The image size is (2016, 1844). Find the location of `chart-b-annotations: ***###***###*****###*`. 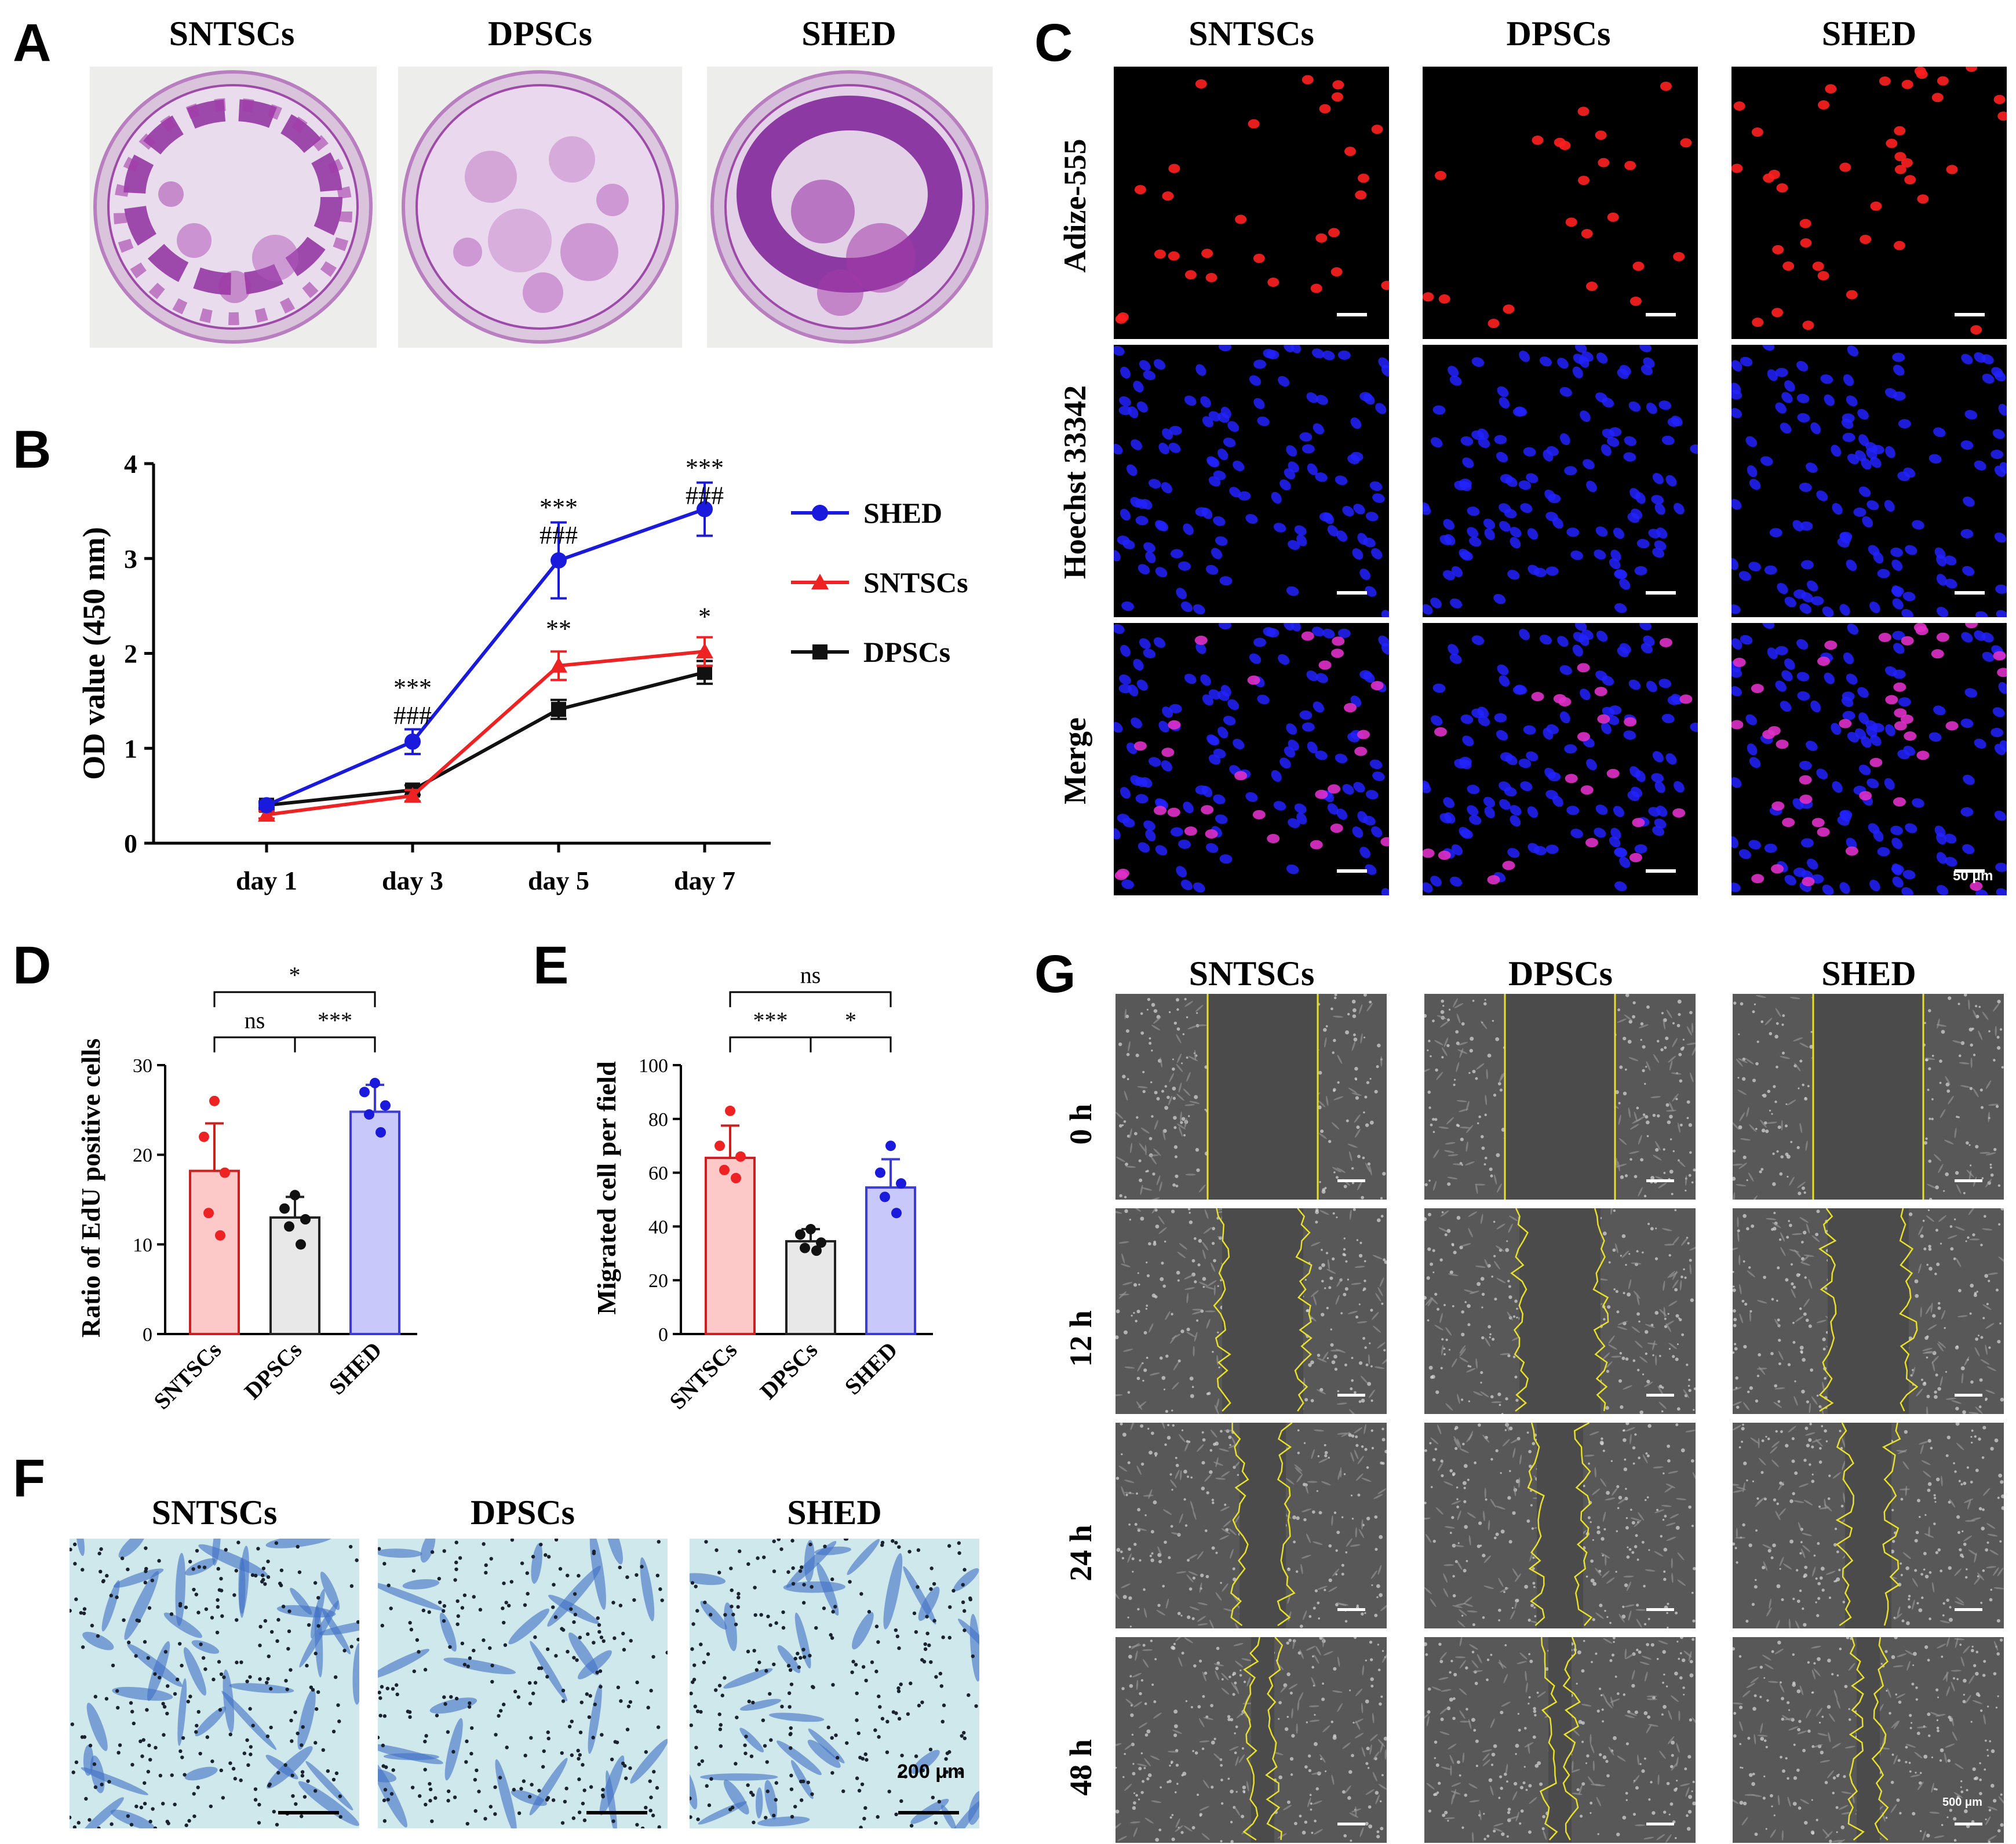

chart-b-annotations: ***###***###*****###* is located at coordinates (558, 591).